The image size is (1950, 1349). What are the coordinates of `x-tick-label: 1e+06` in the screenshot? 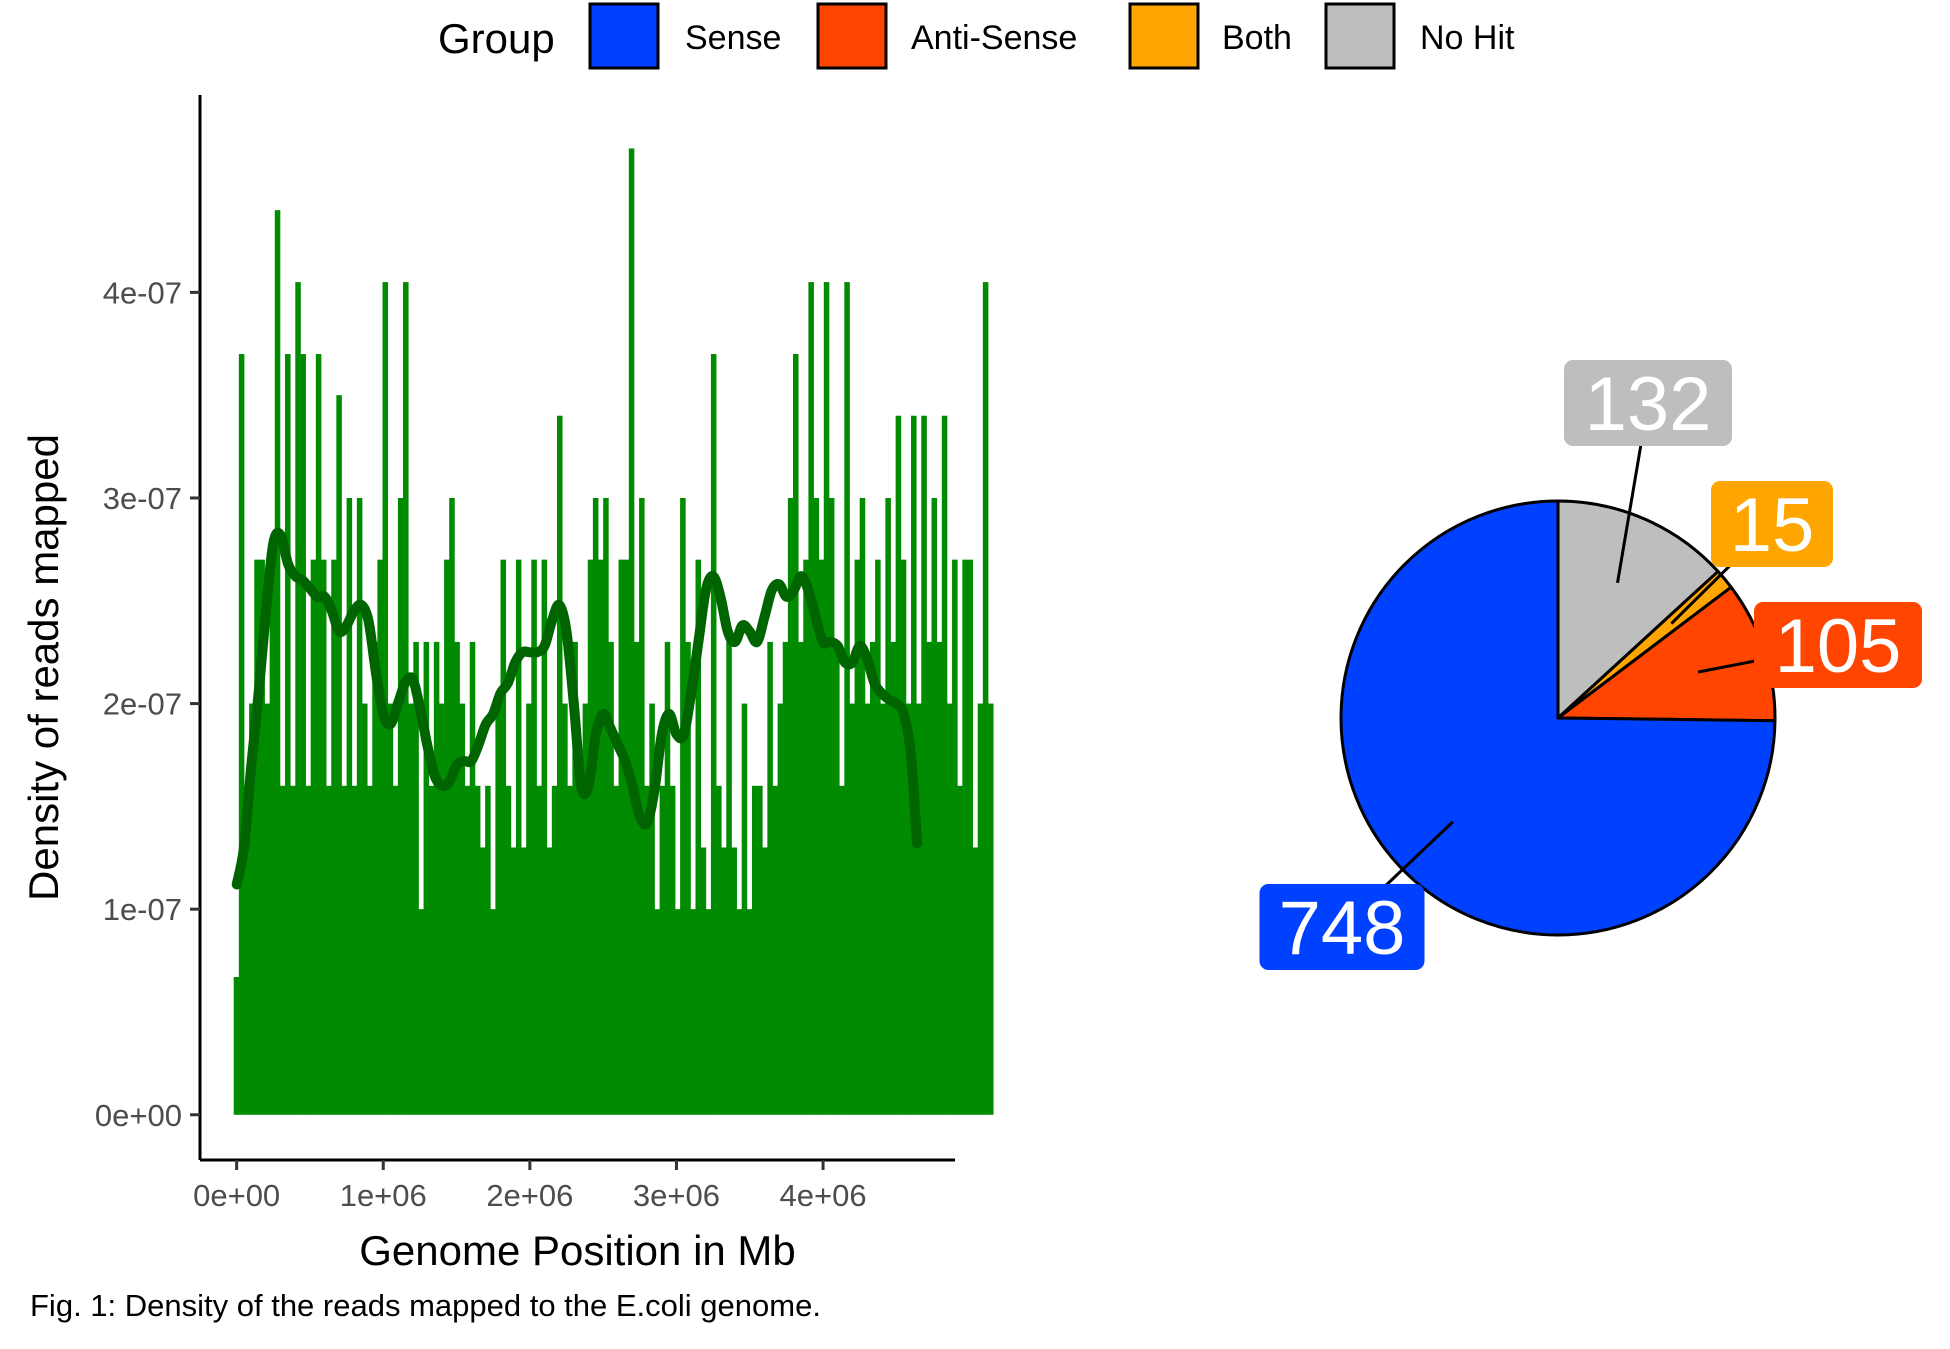 It's located at (383, 1195).